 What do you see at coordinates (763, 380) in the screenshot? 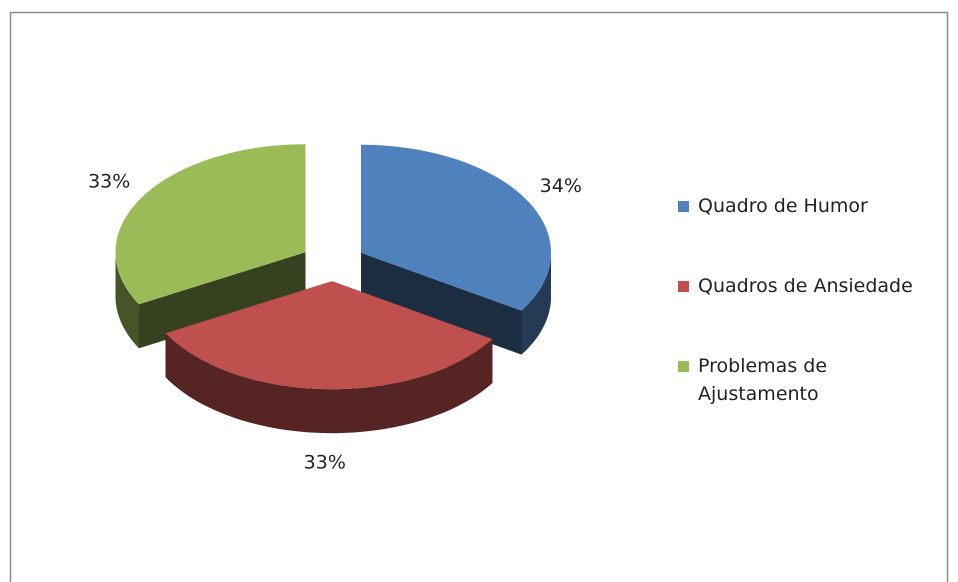
I see `legend-label: Problemas de Ajustamento` at bounding box center [763, 380].